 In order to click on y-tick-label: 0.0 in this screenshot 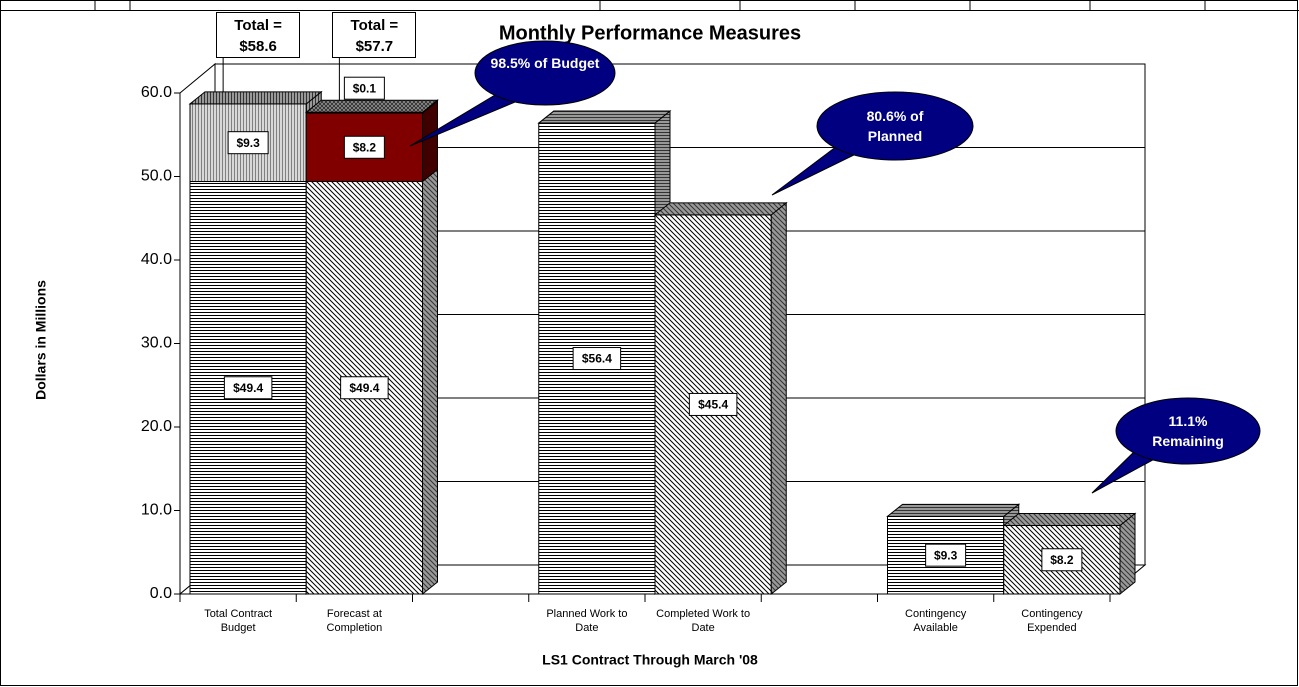, I will do `click(161, 593)`.